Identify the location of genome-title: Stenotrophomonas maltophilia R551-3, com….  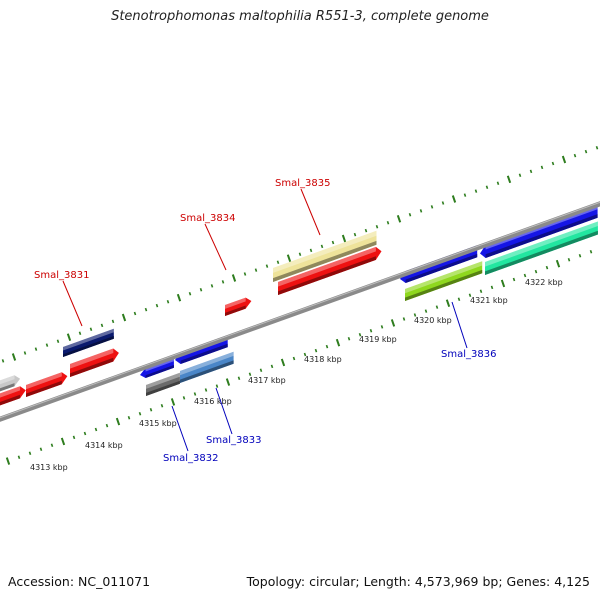
(300, 16).